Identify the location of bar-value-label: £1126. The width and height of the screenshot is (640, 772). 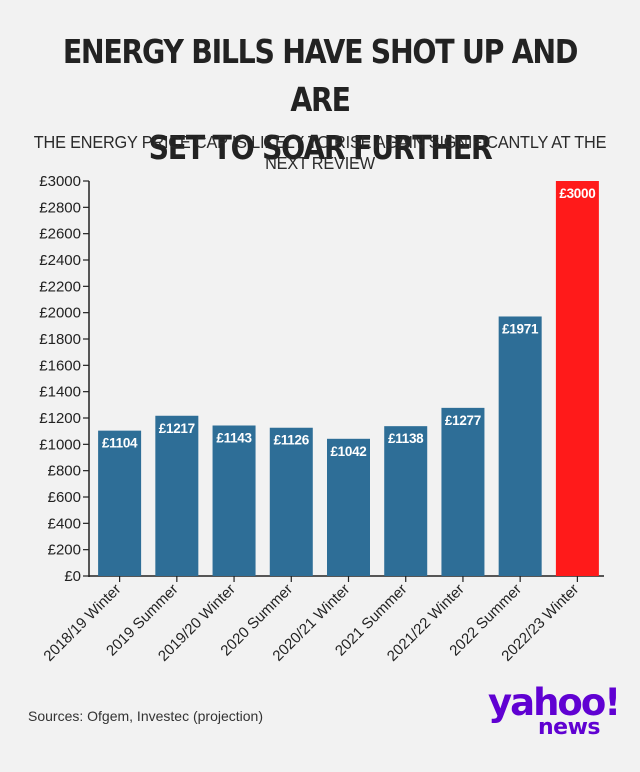
(292, 440).